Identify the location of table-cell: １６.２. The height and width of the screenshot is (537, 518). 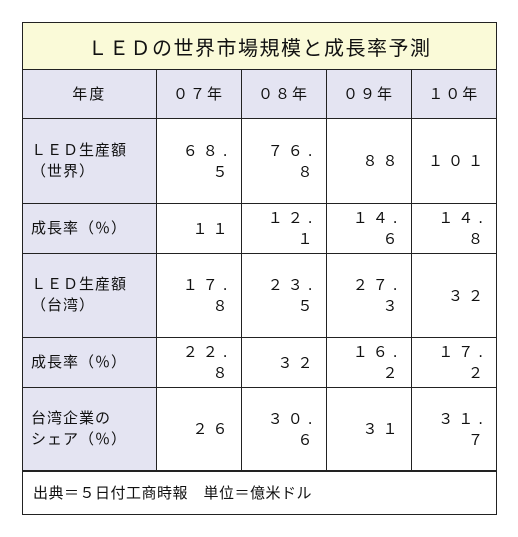
(368, 362).